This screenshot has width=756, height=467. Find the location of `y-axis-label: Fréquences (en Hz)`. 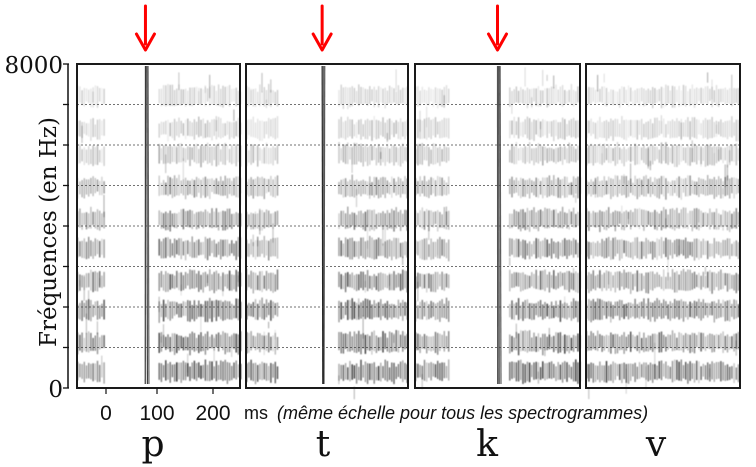

y-axis-label: Fréquences (en Hz) is located at coordinates (49, 232).